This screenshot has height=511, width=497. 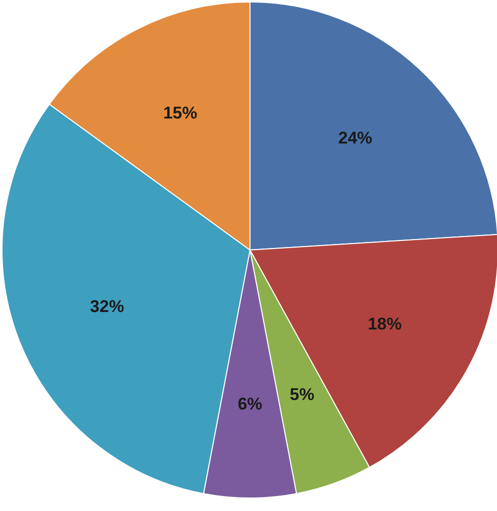 I want to click on data-label: 24%, so click(x=355, y=138).